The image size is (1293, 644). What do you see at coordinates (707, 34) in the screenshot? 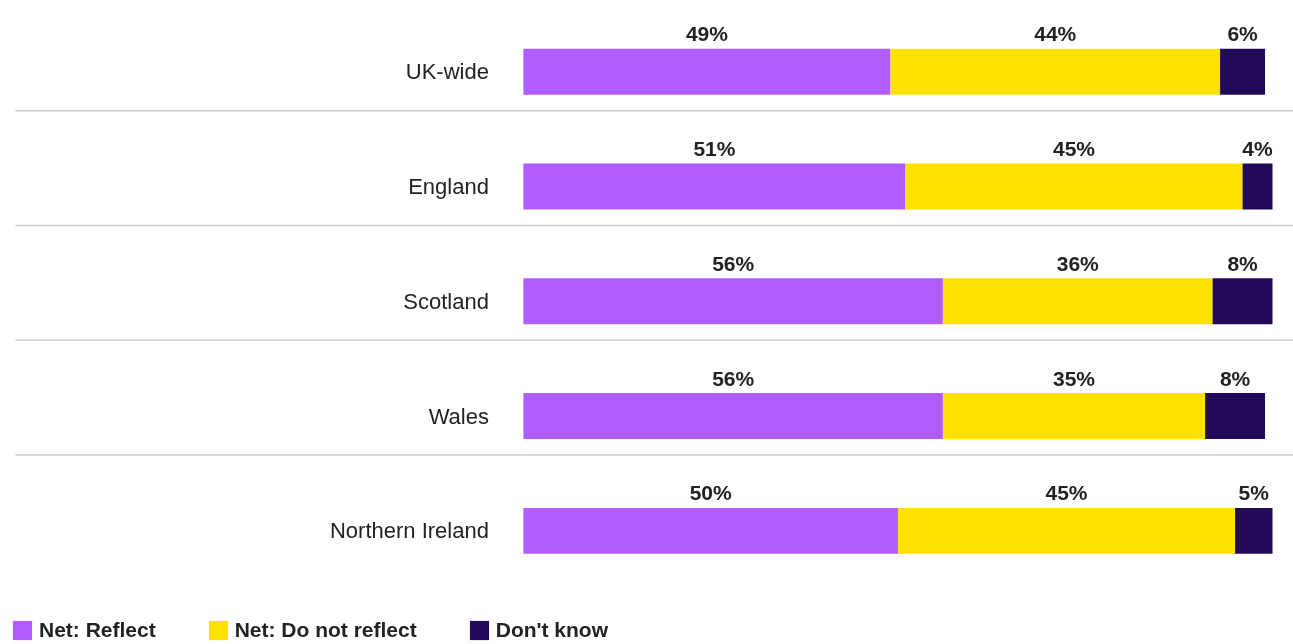
I see `data-label: 49%` at bounding box center [707, 34].